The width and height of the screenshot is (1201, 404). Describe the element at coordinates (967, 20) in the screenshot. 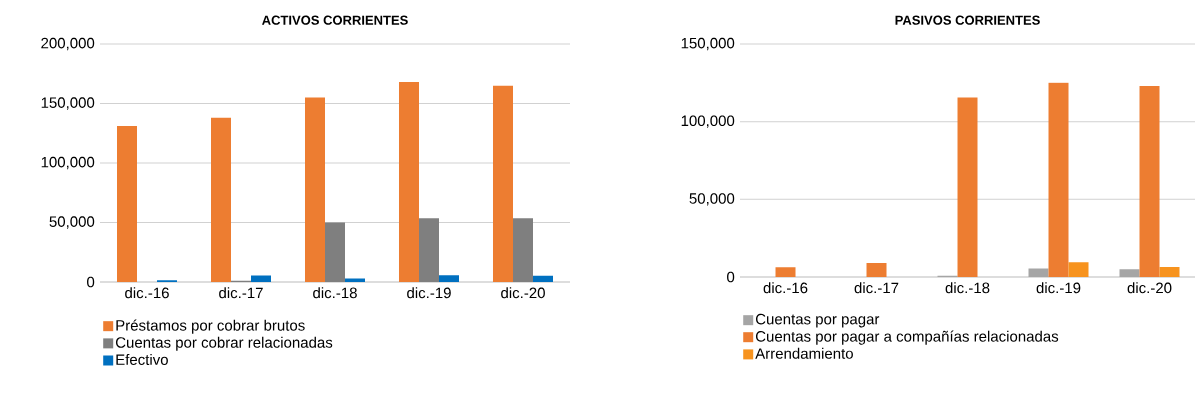

I see `chart-title: PASIVOS CORRIENTES` at that location.